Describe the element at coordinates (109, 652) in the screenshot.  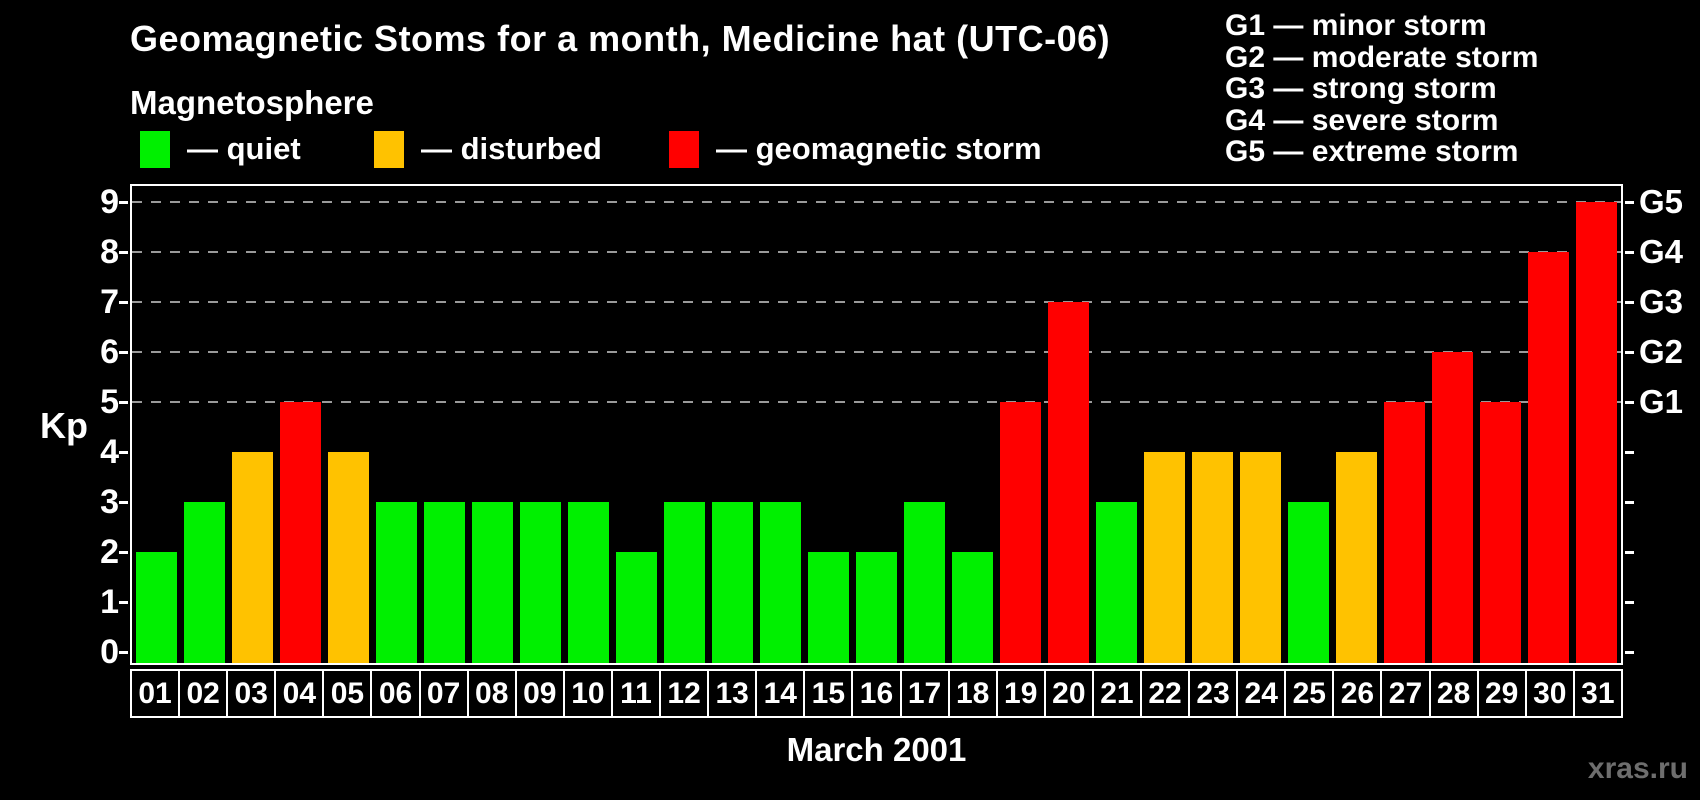
I see `y-tick-label-0: 0` at that location.